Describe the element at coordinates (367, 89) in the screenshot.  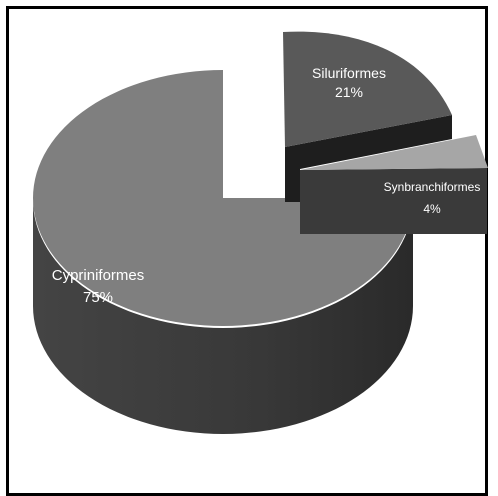
I see `slice-siluriformes-top` at that location.